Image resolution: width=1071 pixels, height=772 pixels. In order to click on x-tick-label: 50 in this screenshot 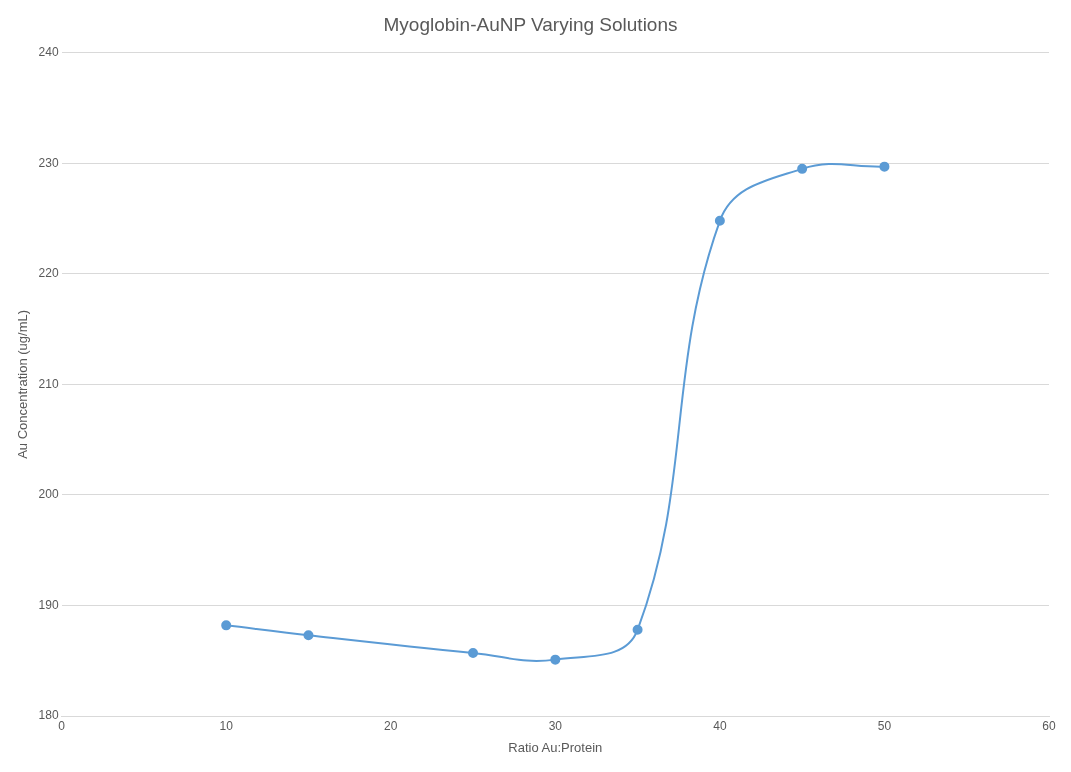, I will do `click(884, 725)`.